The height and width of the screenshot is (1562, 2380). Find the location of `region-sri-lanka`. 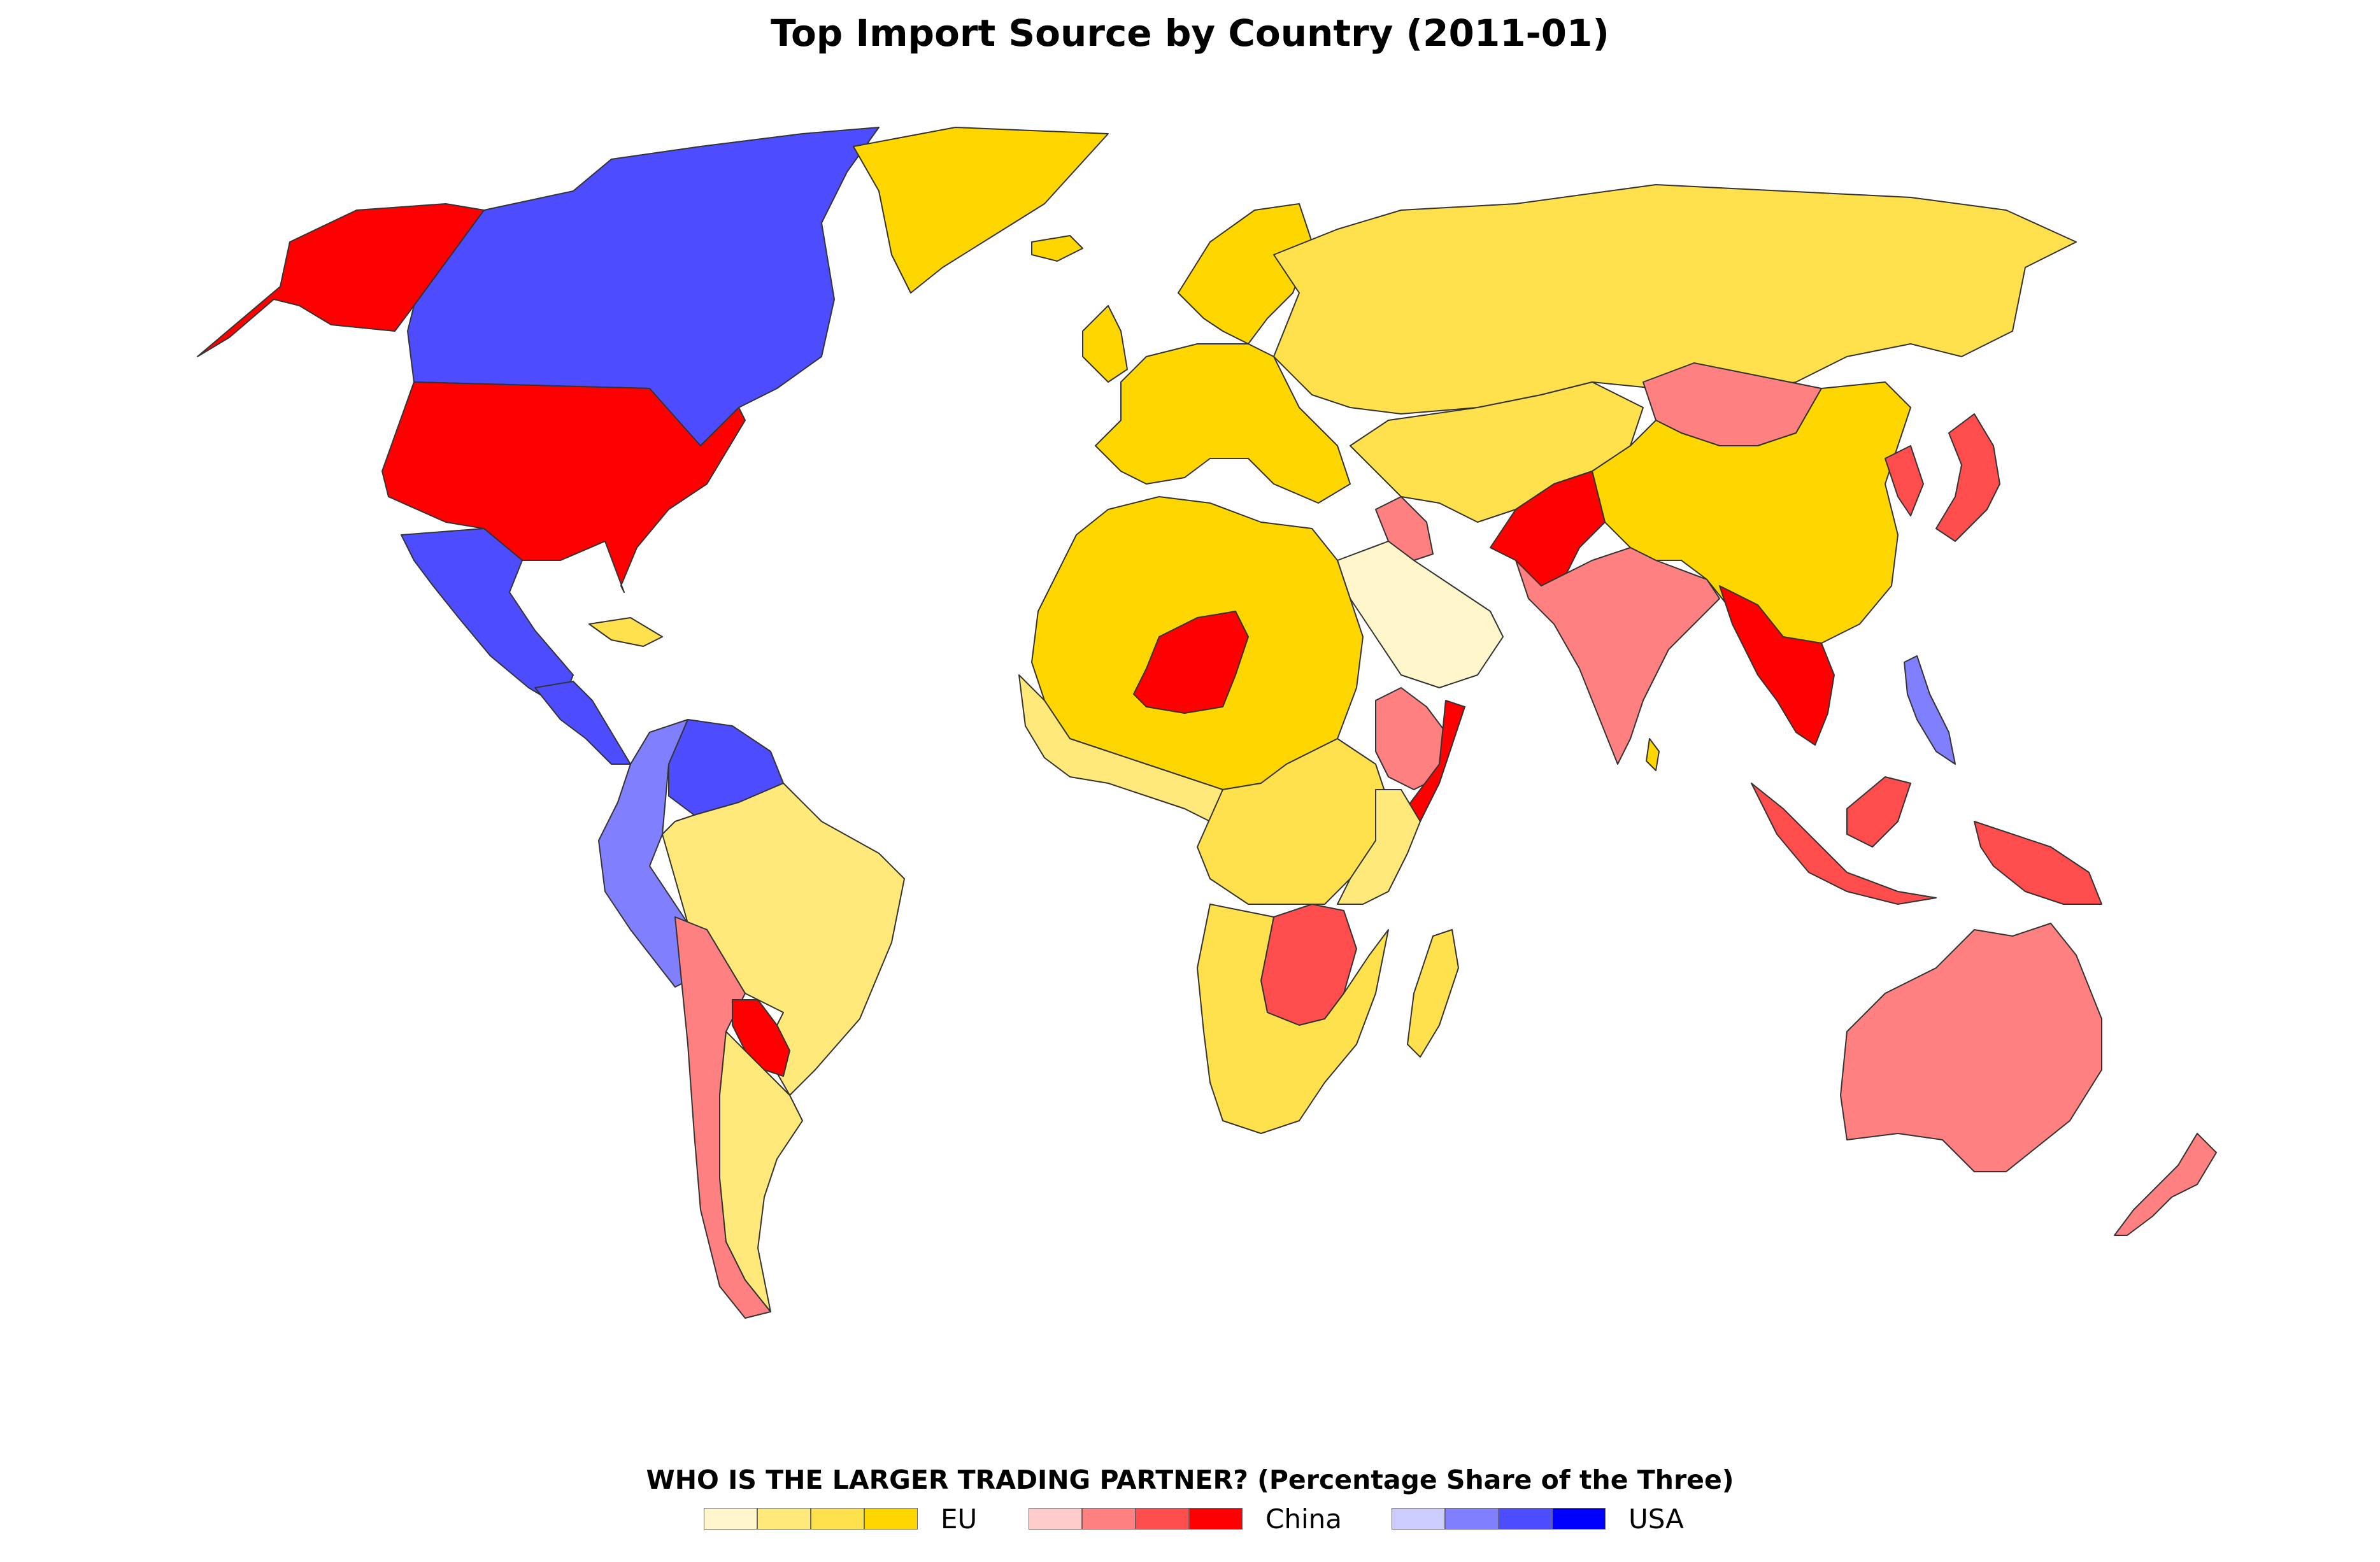

region-sri-lanka is located at coordinates (1653, 754).